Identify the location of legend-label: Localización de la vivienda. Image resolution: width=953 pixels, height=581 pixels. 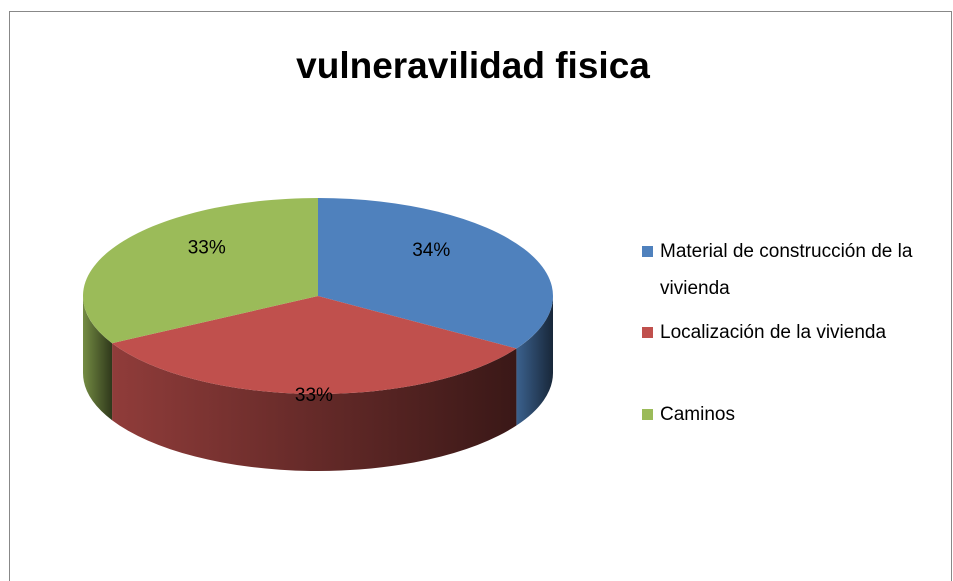
(773, 332).